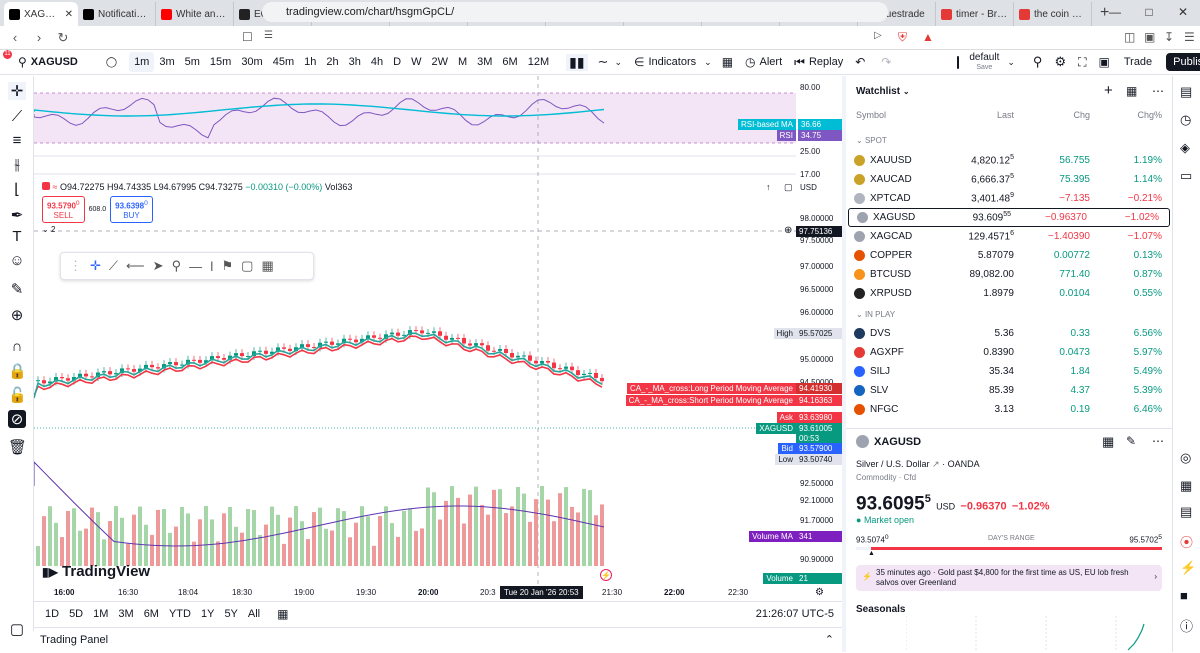 Image resolution: width=1200 pixels, height=653 pixels. What do you see at coordinates (354, 62) in the screenshot?
I see `timeframe-3h: 3h` at bounding box center [354, 62].